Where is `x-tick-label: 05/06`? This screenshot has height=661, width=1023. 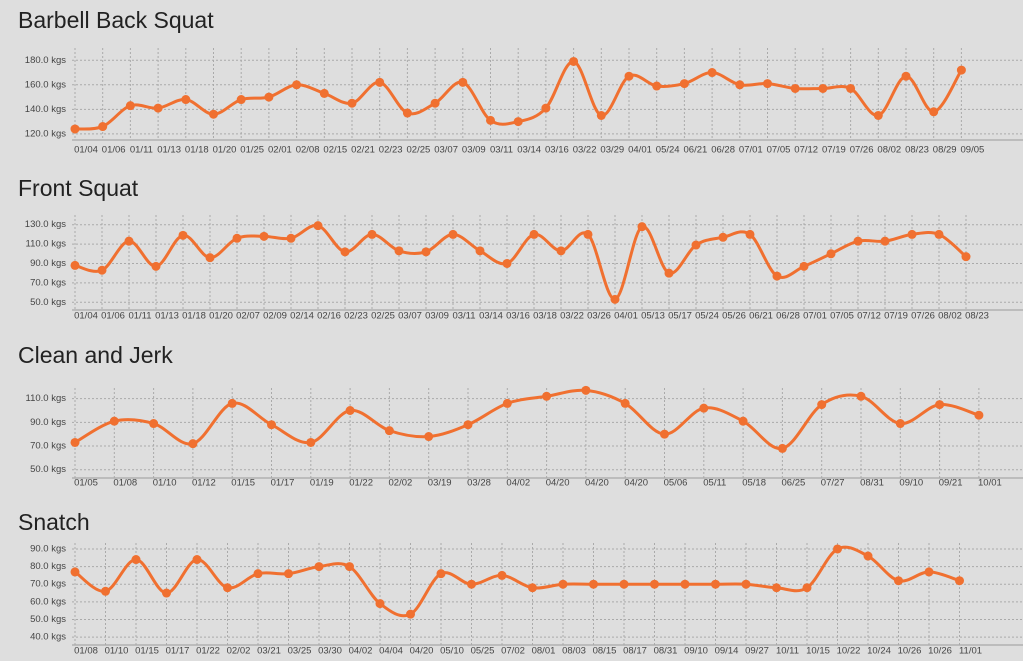
x-tick-label: 05/06 is located at coordinates (676, 483).